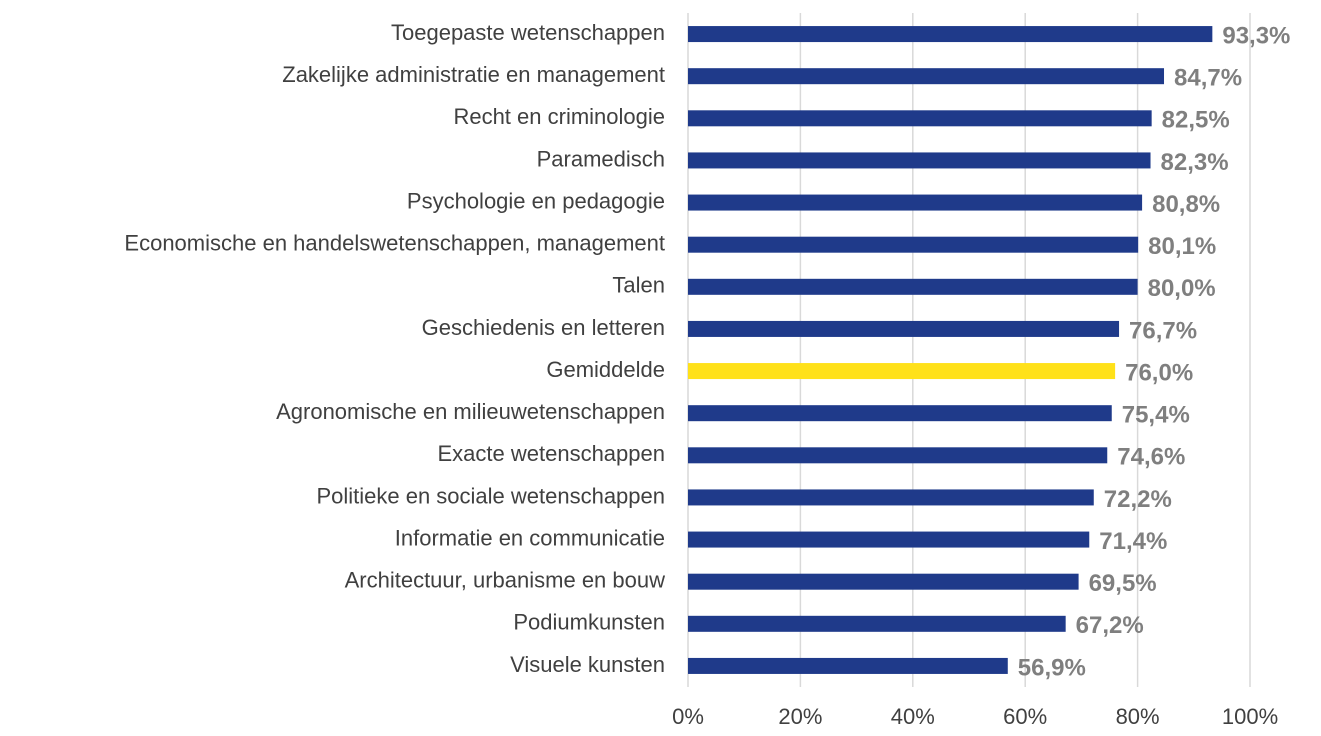 This screenshot has width=1321, height=736. I want to click on y-tick-label: Zakelijke administratie en management, so click(473, 74).